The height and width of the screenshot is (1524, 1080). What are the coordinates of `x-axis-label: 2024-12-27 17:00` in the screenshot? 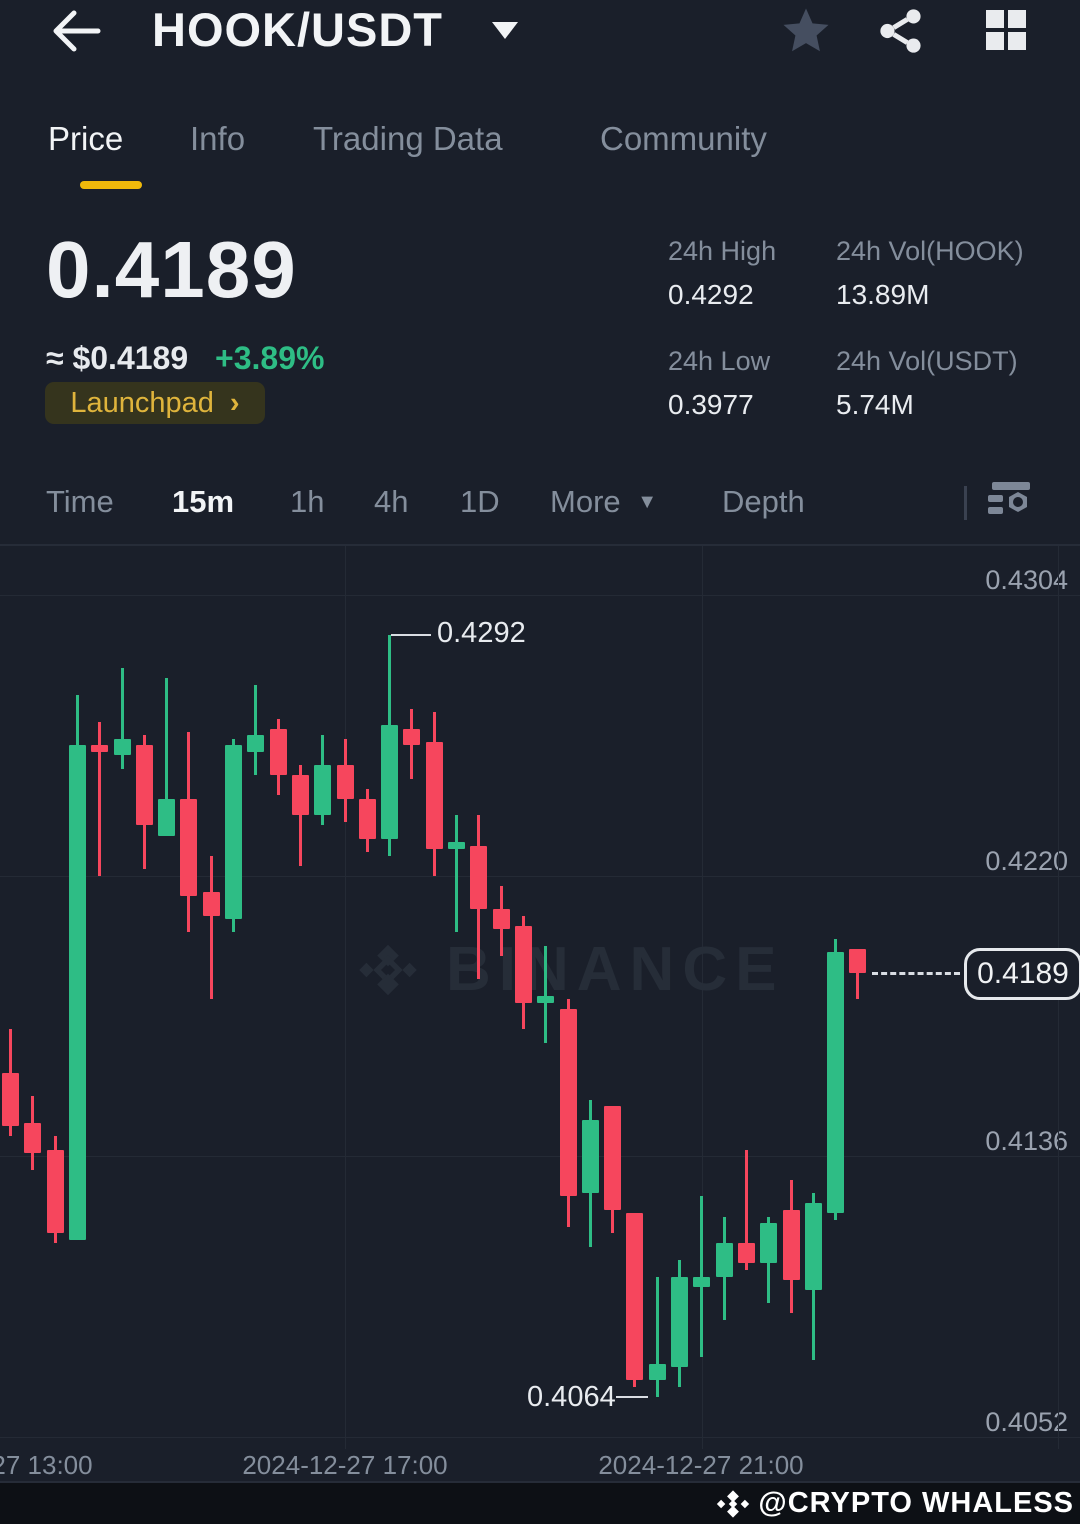 It's located at (345, 1465).